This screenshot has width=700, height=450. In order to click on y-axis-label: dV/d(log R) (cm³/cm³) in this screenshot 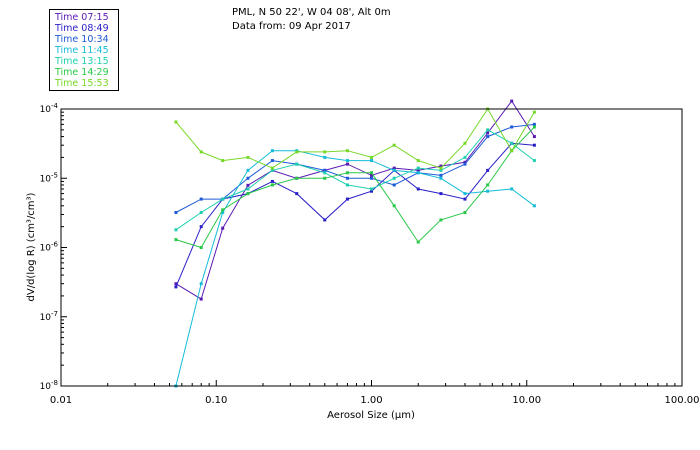, I will do `click(31, 246)`.